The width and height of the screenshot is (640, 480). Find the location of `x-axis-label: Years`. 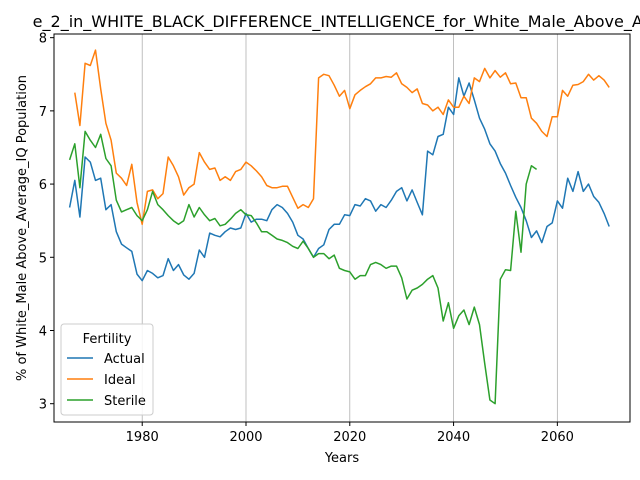

x-axis-label: Years is located at coordinates (342, 458).